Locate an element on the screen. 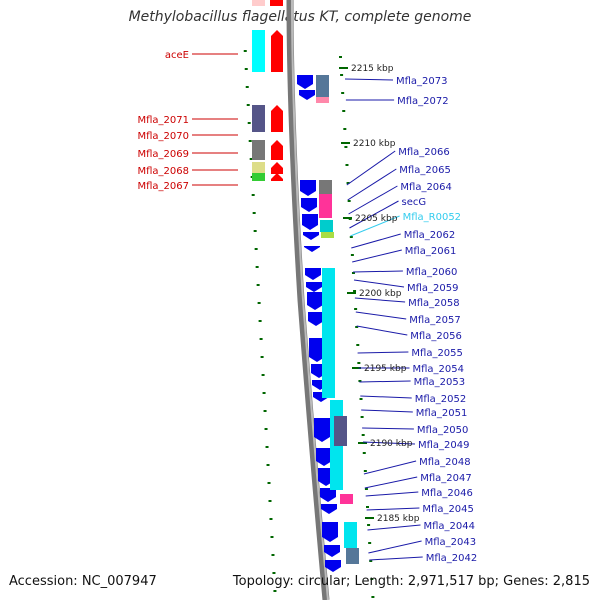  scale-label: 2205 kbp is located at coordinates (376, 219).